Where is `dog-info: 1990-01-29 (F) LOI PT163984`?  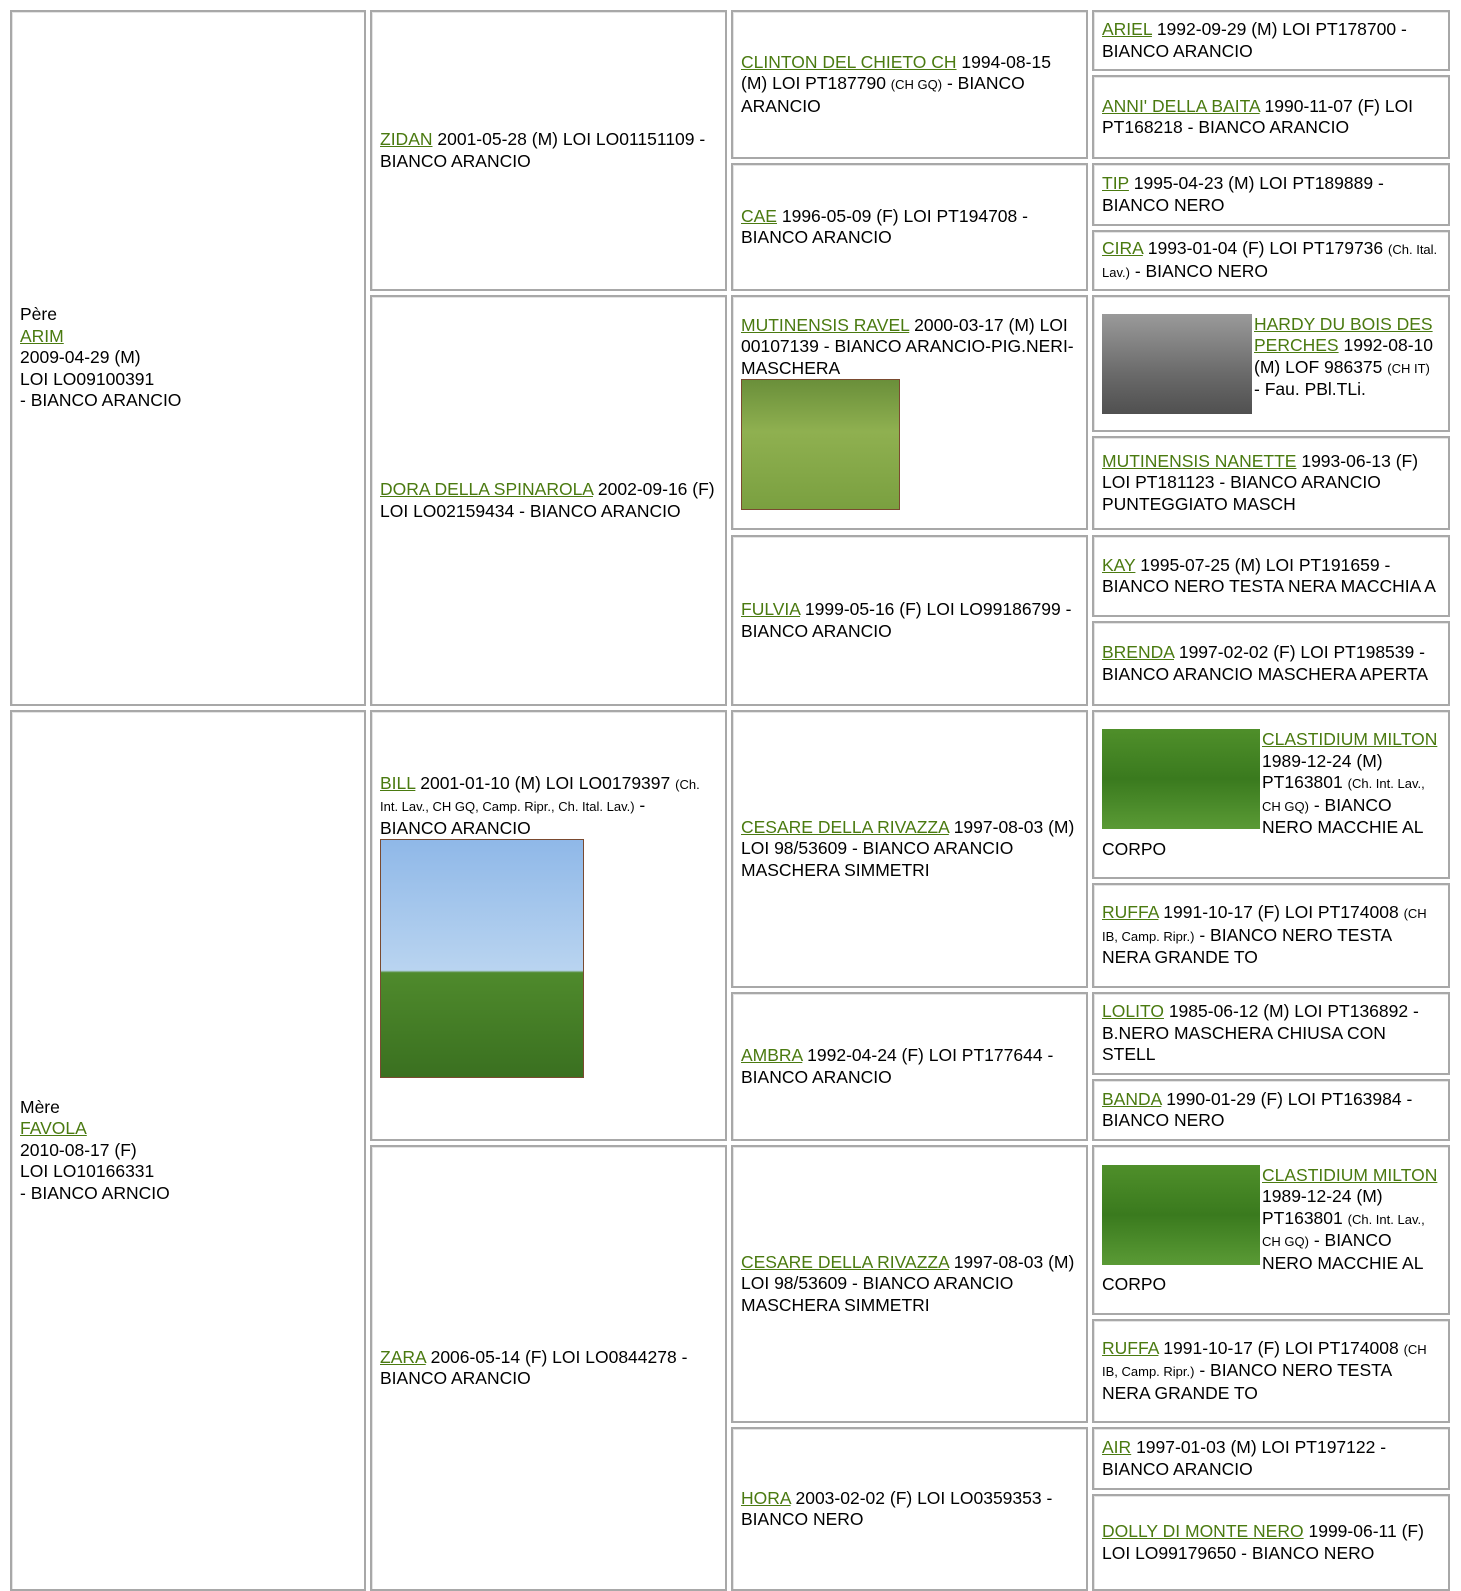
dog-info: 1990-01-29 (F) LOI PT163984 is located at coordinates (1284, 1098).